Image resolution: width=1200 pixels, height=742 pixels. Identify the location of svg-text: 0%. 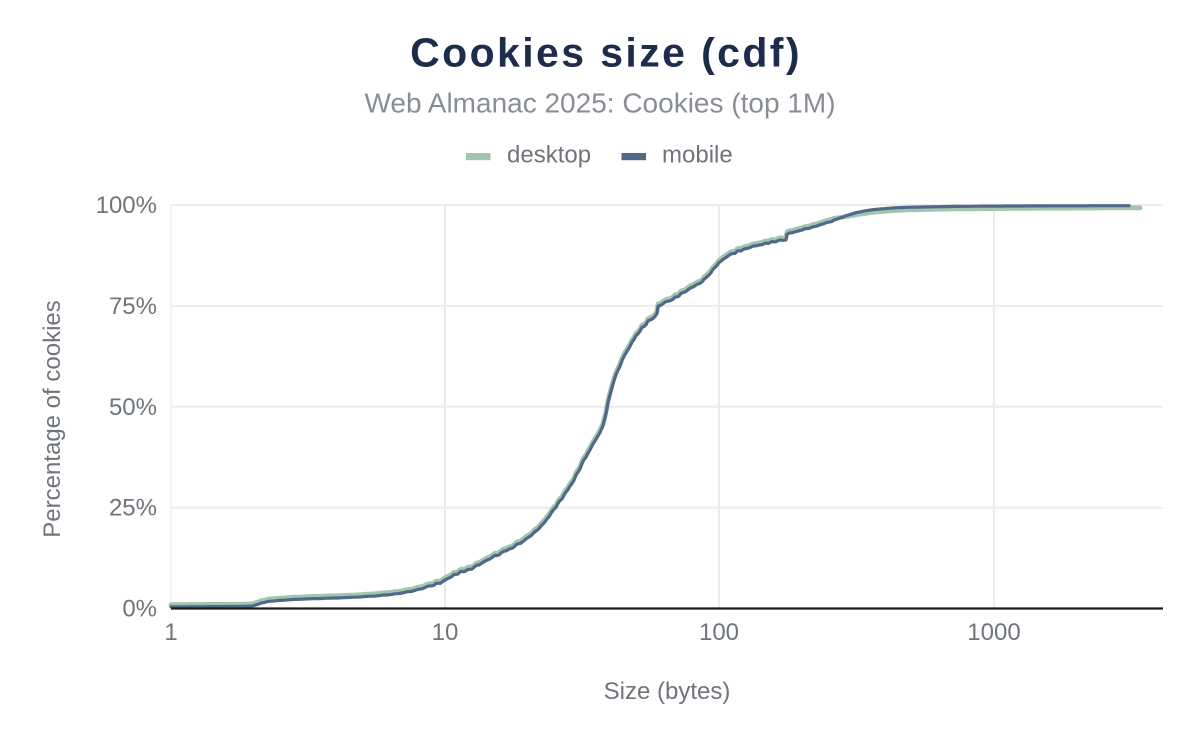
(139, 609).